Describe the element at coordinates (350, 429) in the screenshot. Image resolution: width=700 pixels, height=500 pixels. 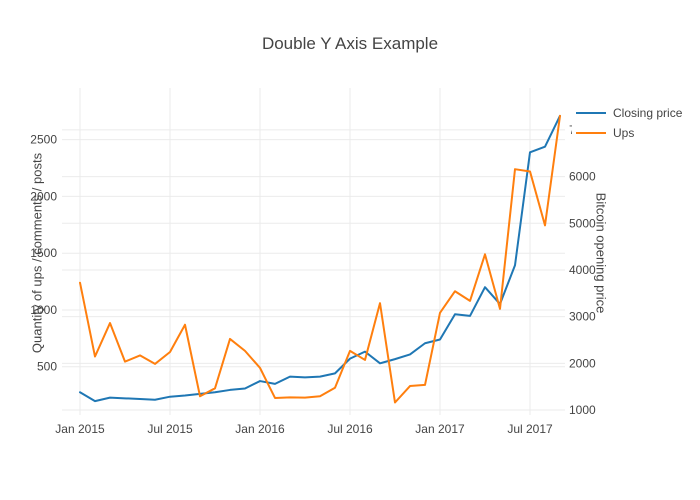
I see `x-tick-label: Jul 2016` at that location.